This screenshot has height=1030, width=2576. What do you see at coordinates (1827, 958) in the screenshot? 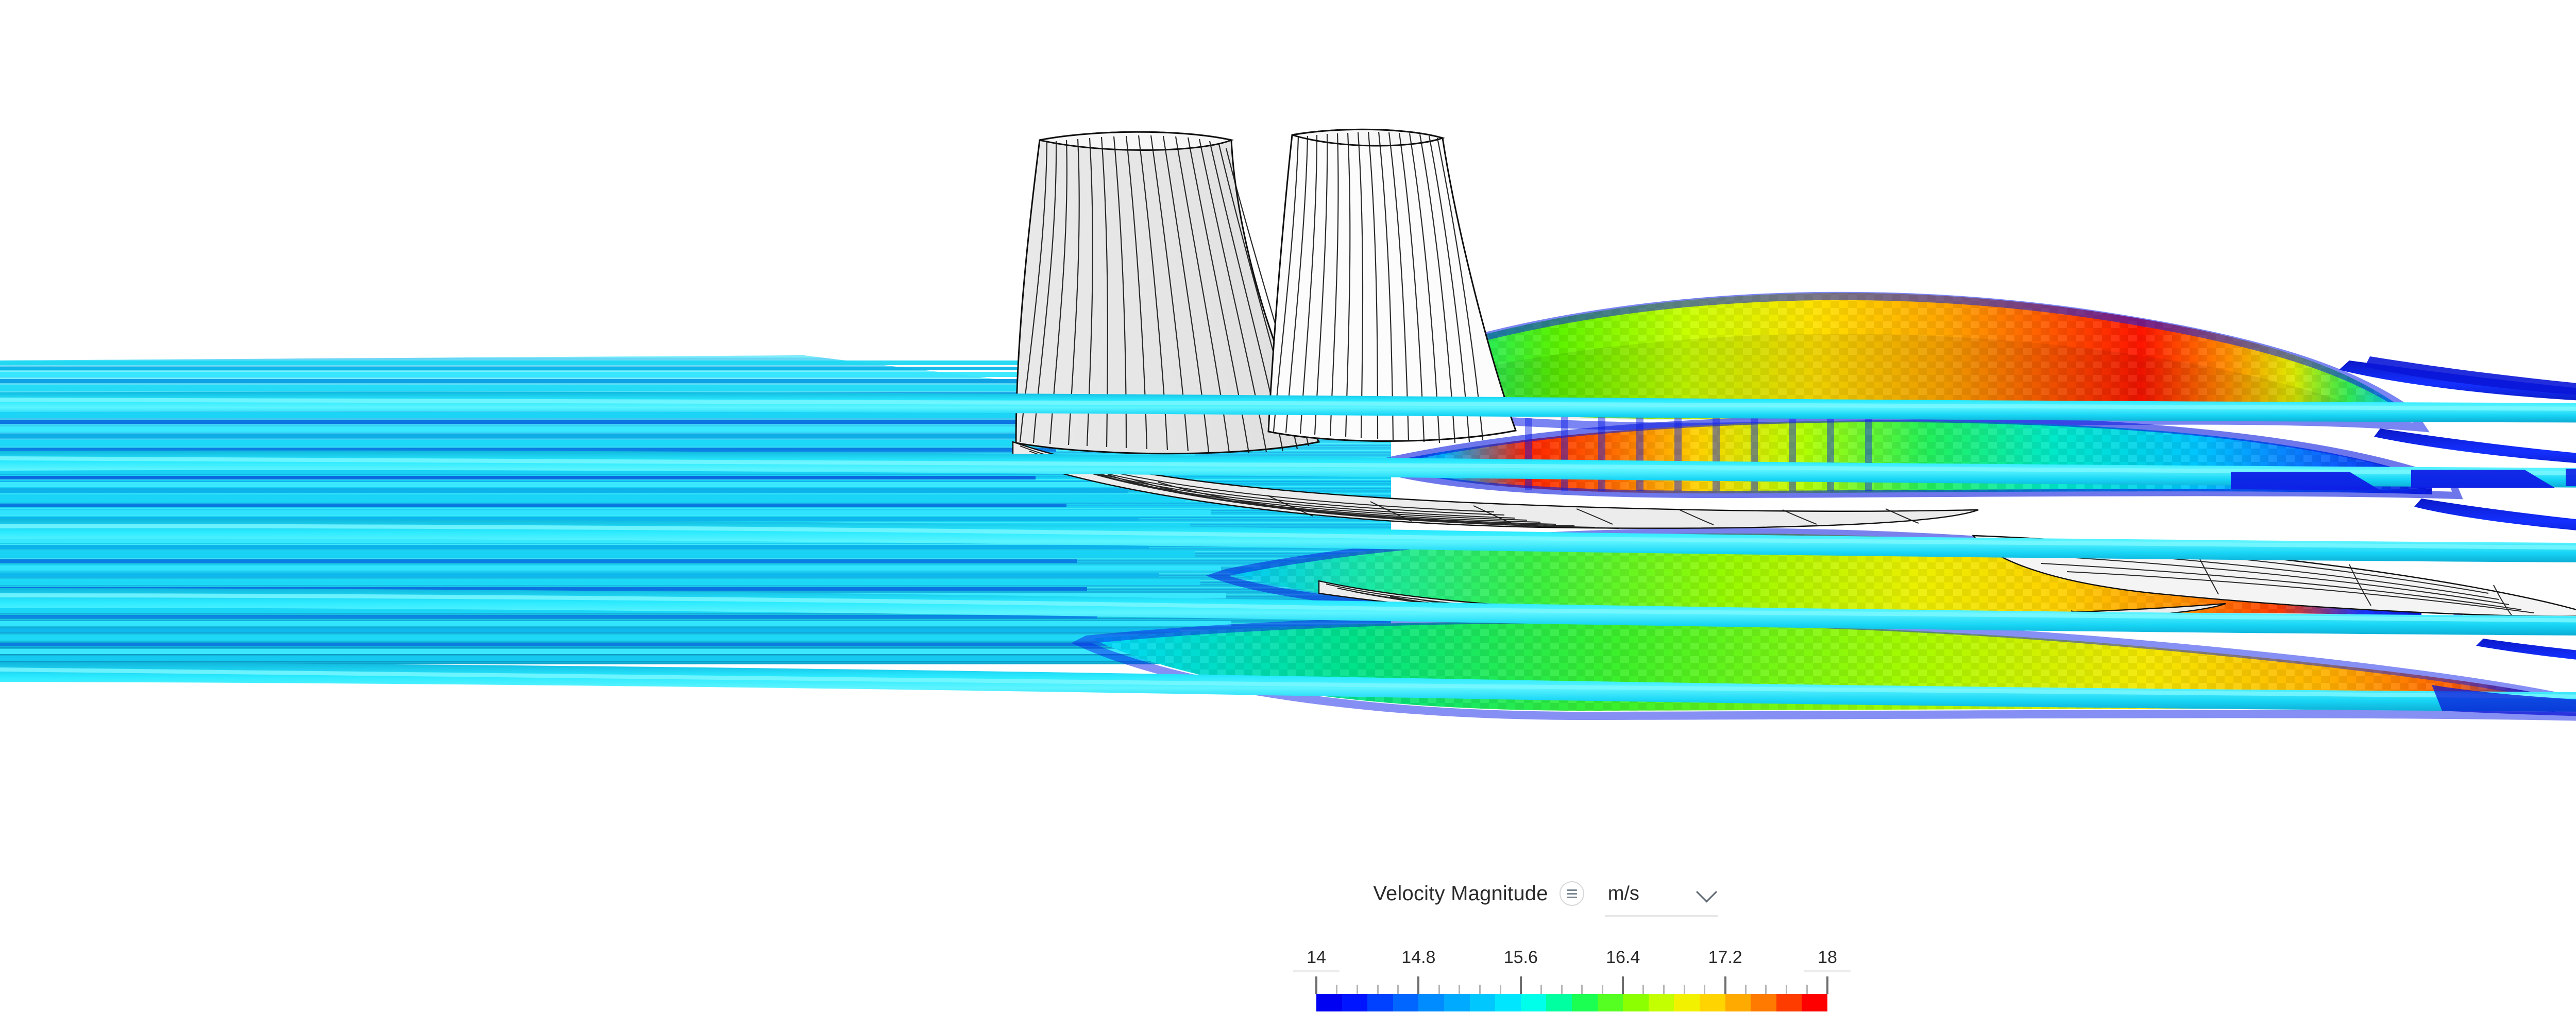
I see `colorbar-tick-label: 18` at bounding box center [1827, 958].